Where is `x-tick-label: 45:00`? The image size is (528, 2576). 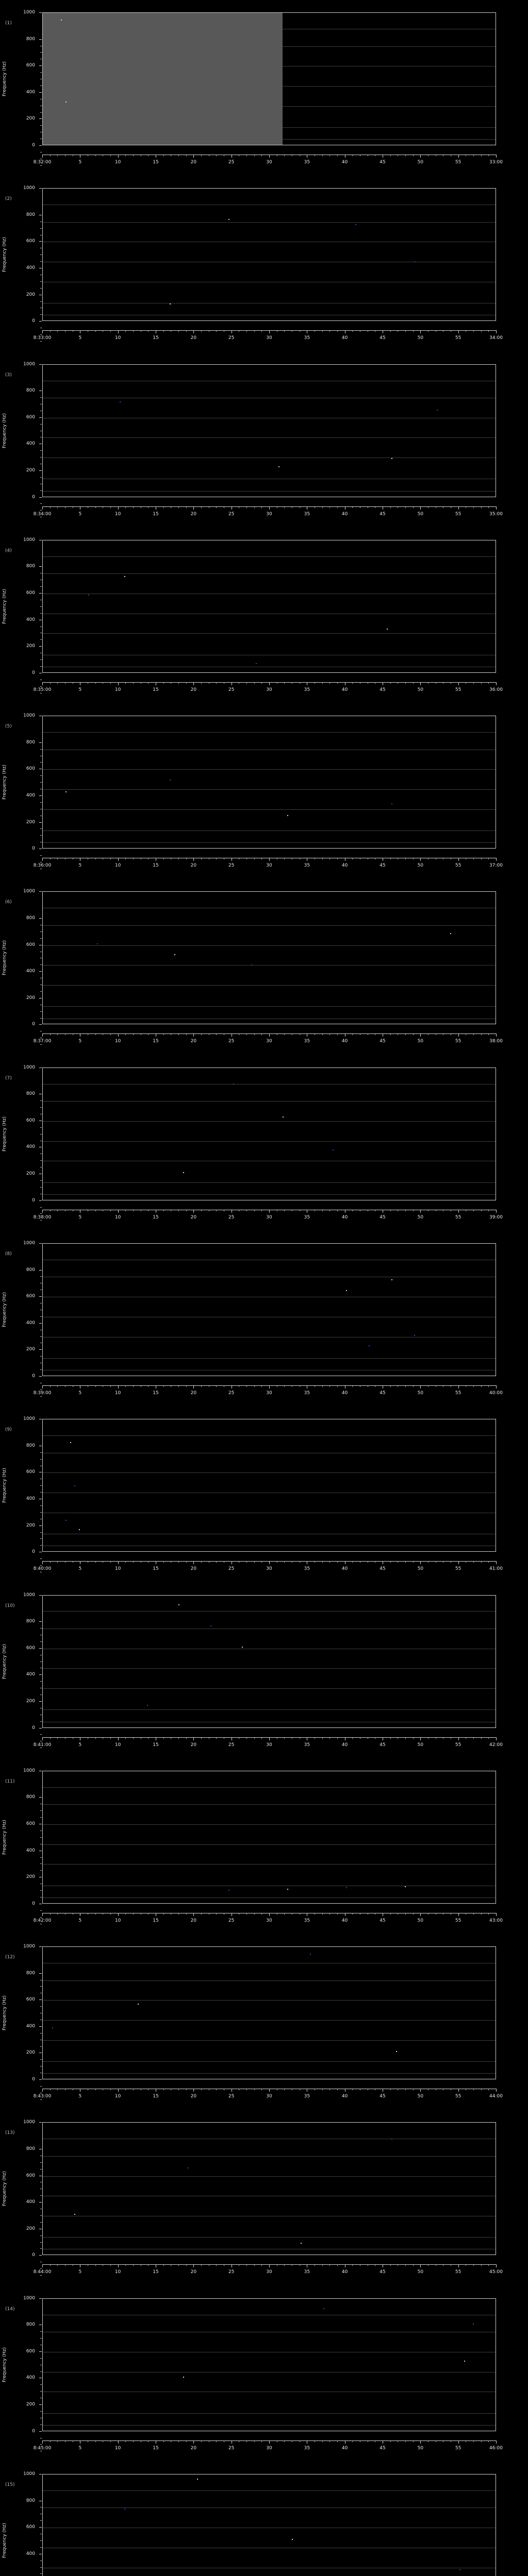 x-tick-label: 45:00 is located at coordinates (496, 2272).